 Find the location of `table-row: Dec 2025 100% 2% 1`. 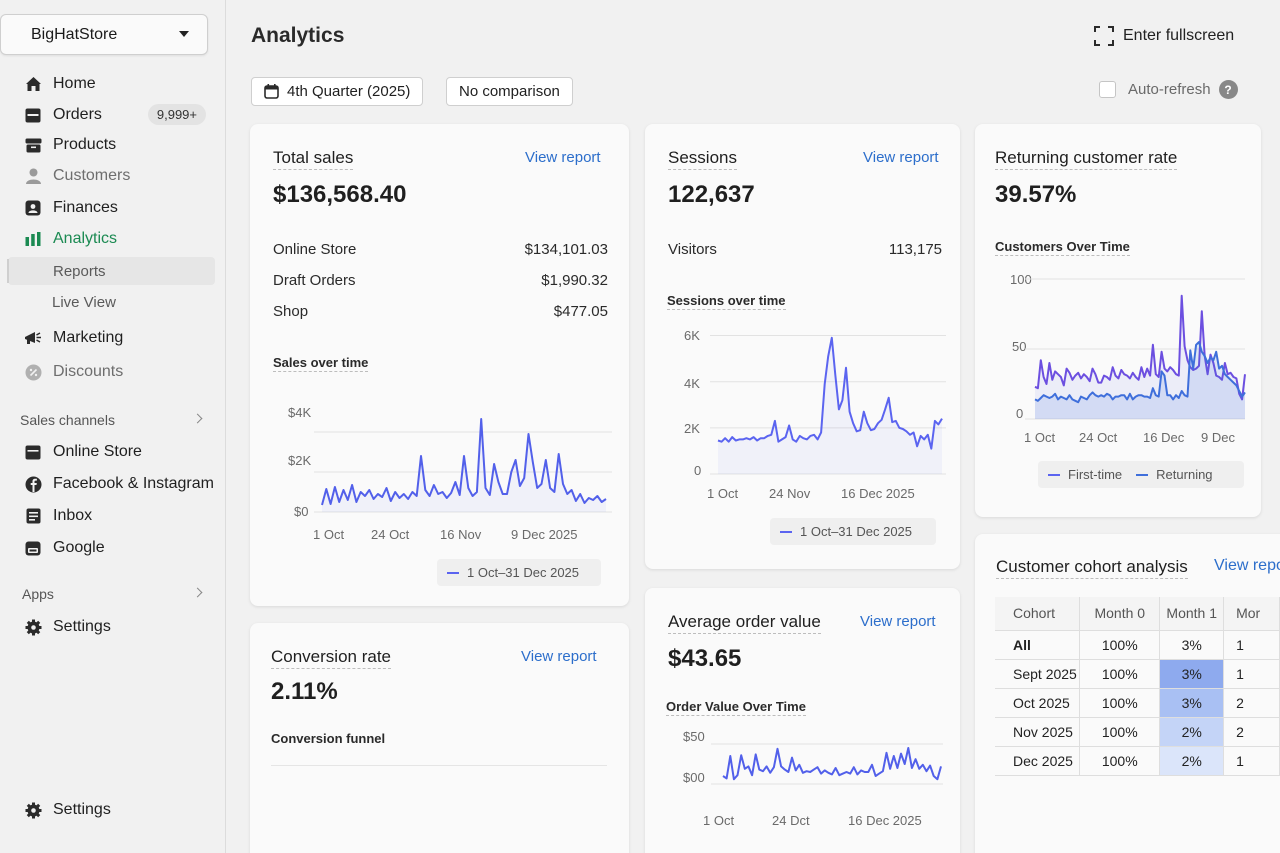

table-row: Dec 2025 100% 2% 1 is located at coordinates (1137, 761).